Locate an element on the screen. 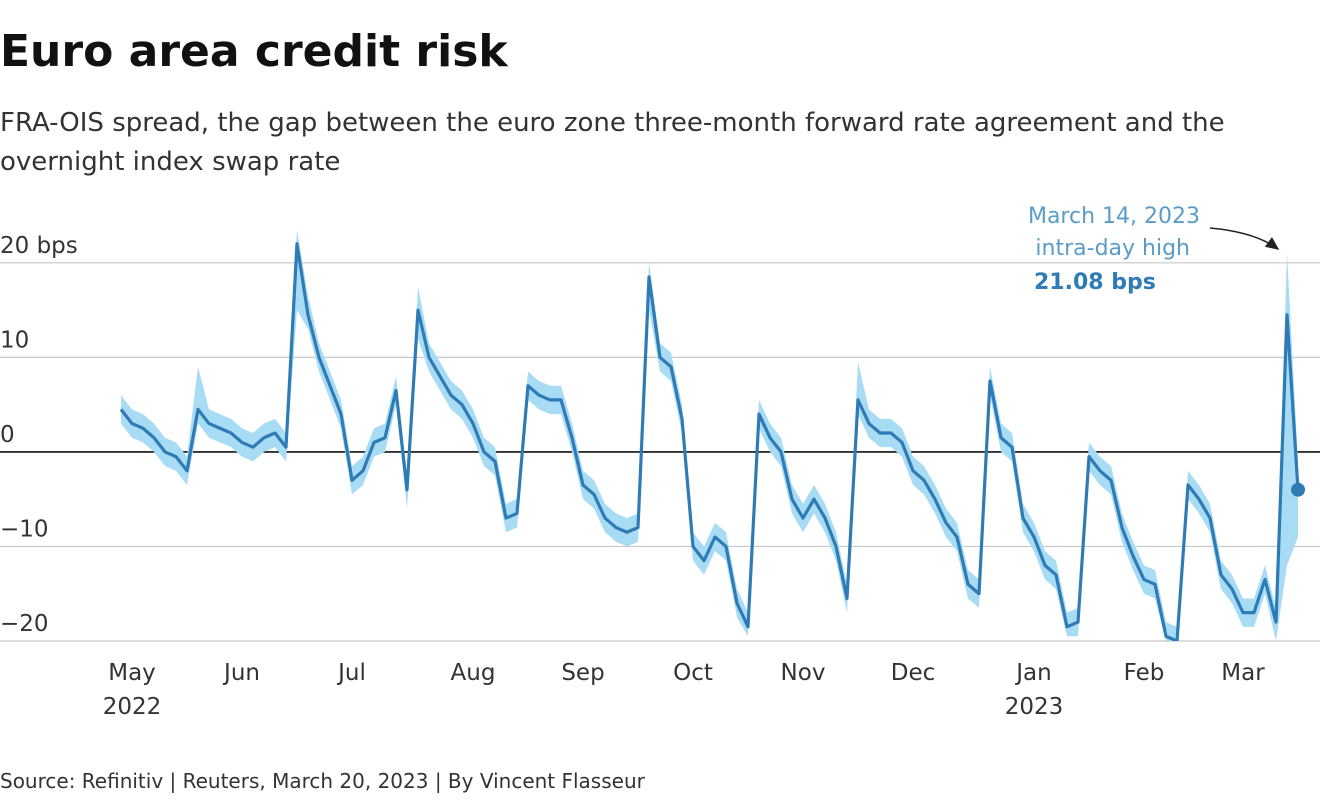 This screenshot has height=800, width=1320. annotation-value: 21.08 bps is located at coordinates (1095, 282).